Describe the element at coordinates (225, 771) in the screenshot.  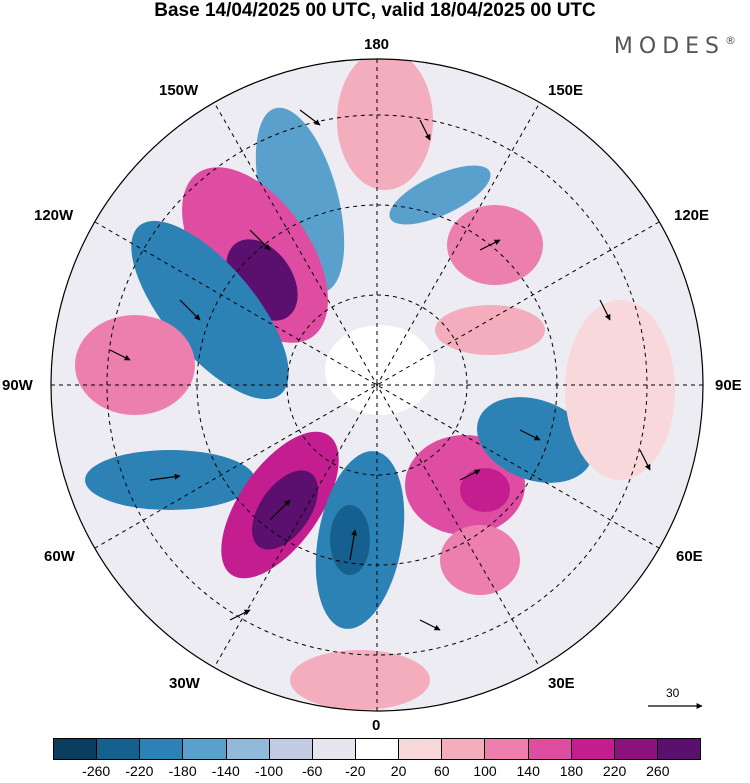
I see `colorbar-tick-label: -140` at that location.